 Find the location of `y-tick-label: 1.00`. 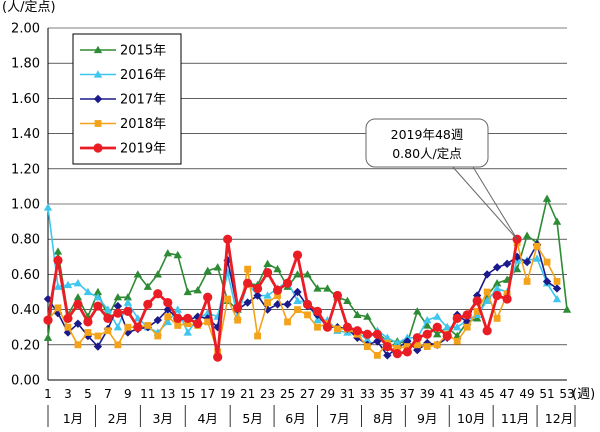

y-tick-label: 1.00 is located at coordinates (25, 205).